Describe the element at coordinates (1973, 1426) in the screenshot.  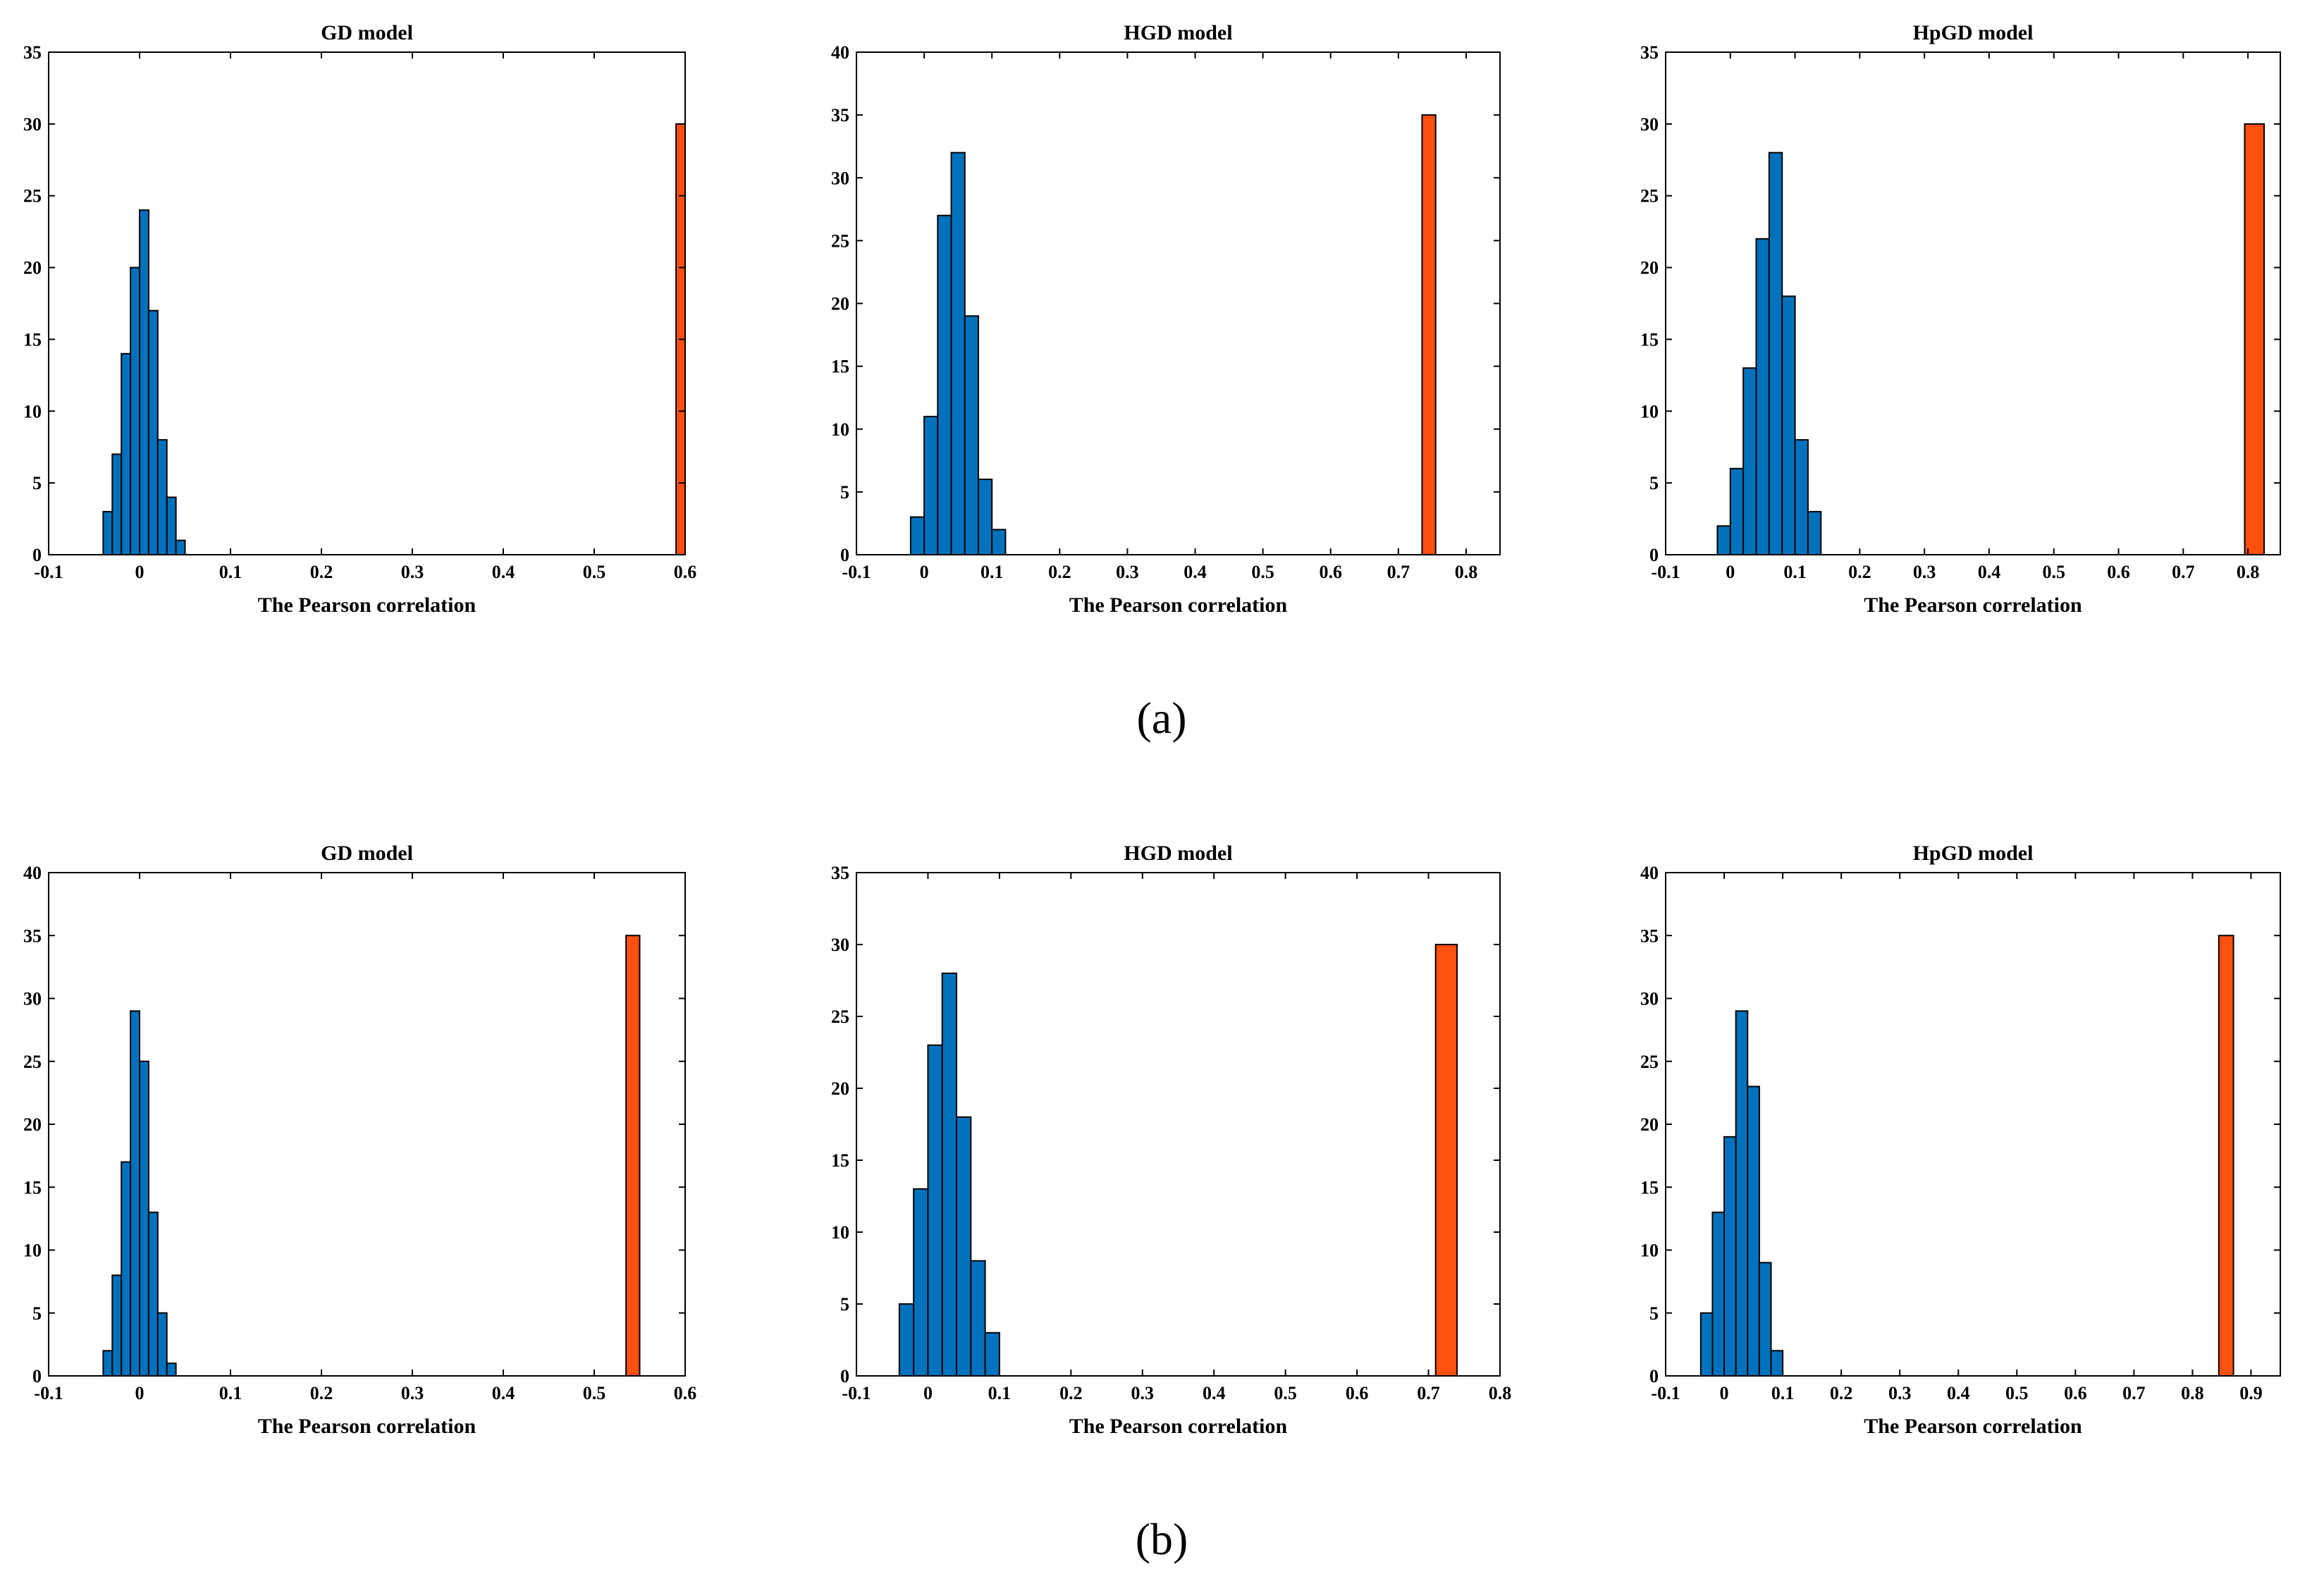
I see `x-axis-label-6: The Pearson correlation` at that location.